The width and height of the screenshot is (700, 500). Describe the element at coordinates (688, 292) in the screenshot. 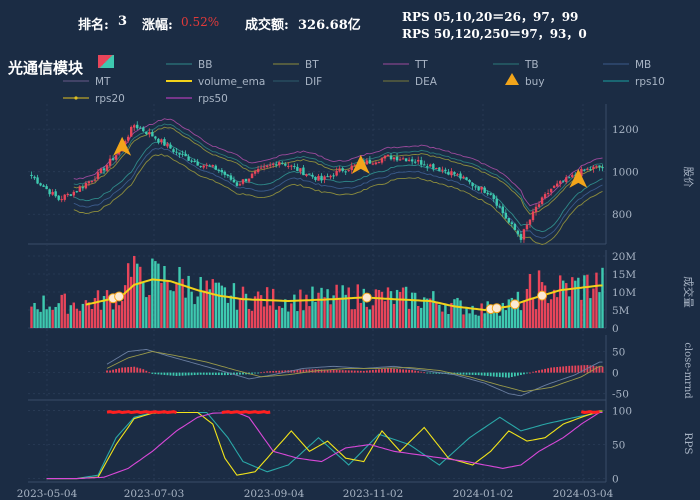

I see `volume-axis-label: 成交量` at that location.